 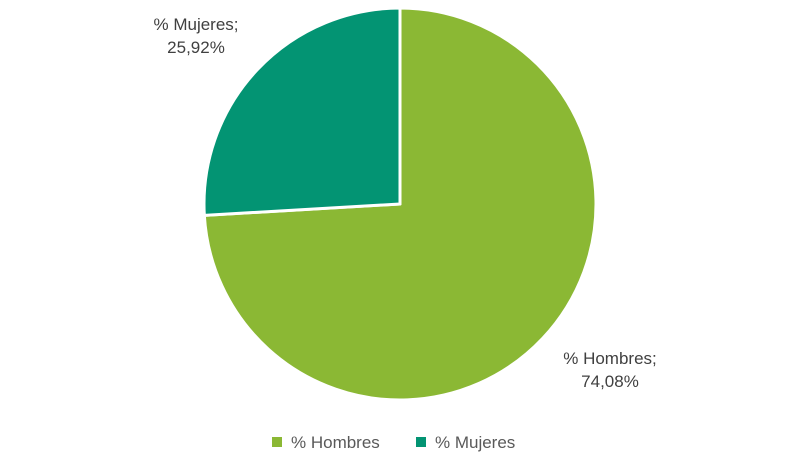 What do you see at coordinates (475, 442) in the screenshot?
I see `legend-label-mujeres: % Mujeres` at bounding box center [475, 442].